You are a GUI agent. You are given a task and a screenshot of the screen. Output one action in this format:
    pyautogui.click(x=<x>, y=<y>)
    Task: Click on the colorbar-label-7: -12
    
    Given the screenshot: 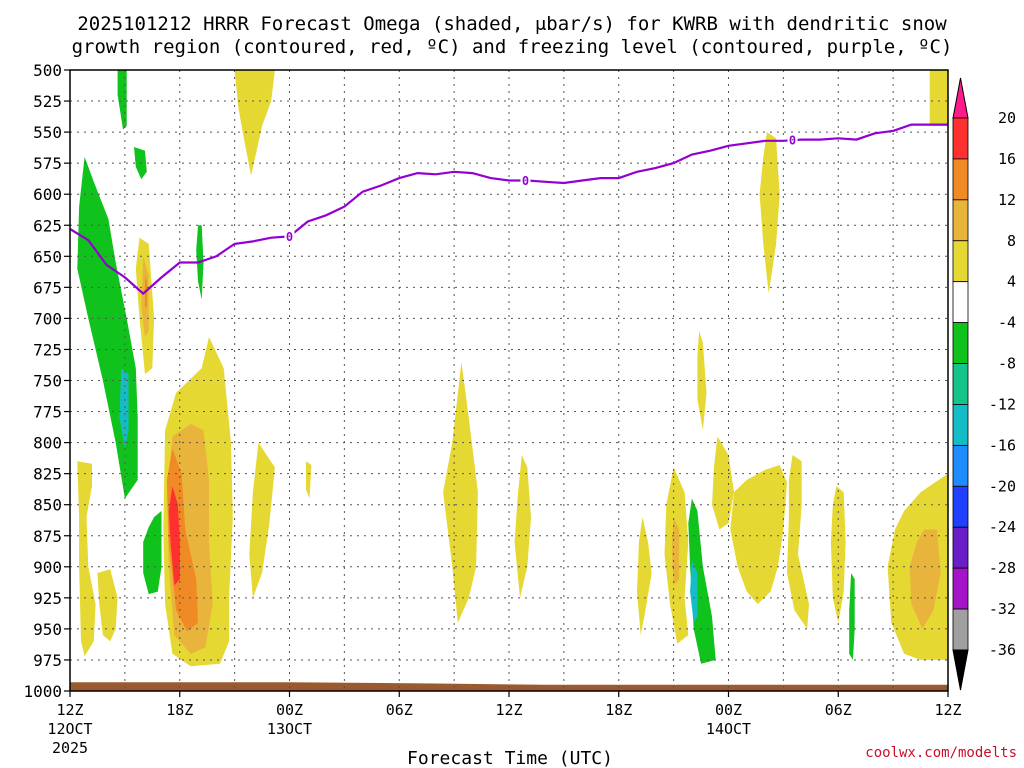 What is the action you would take?
    pyautogui.click(x=1002, y=404)
    